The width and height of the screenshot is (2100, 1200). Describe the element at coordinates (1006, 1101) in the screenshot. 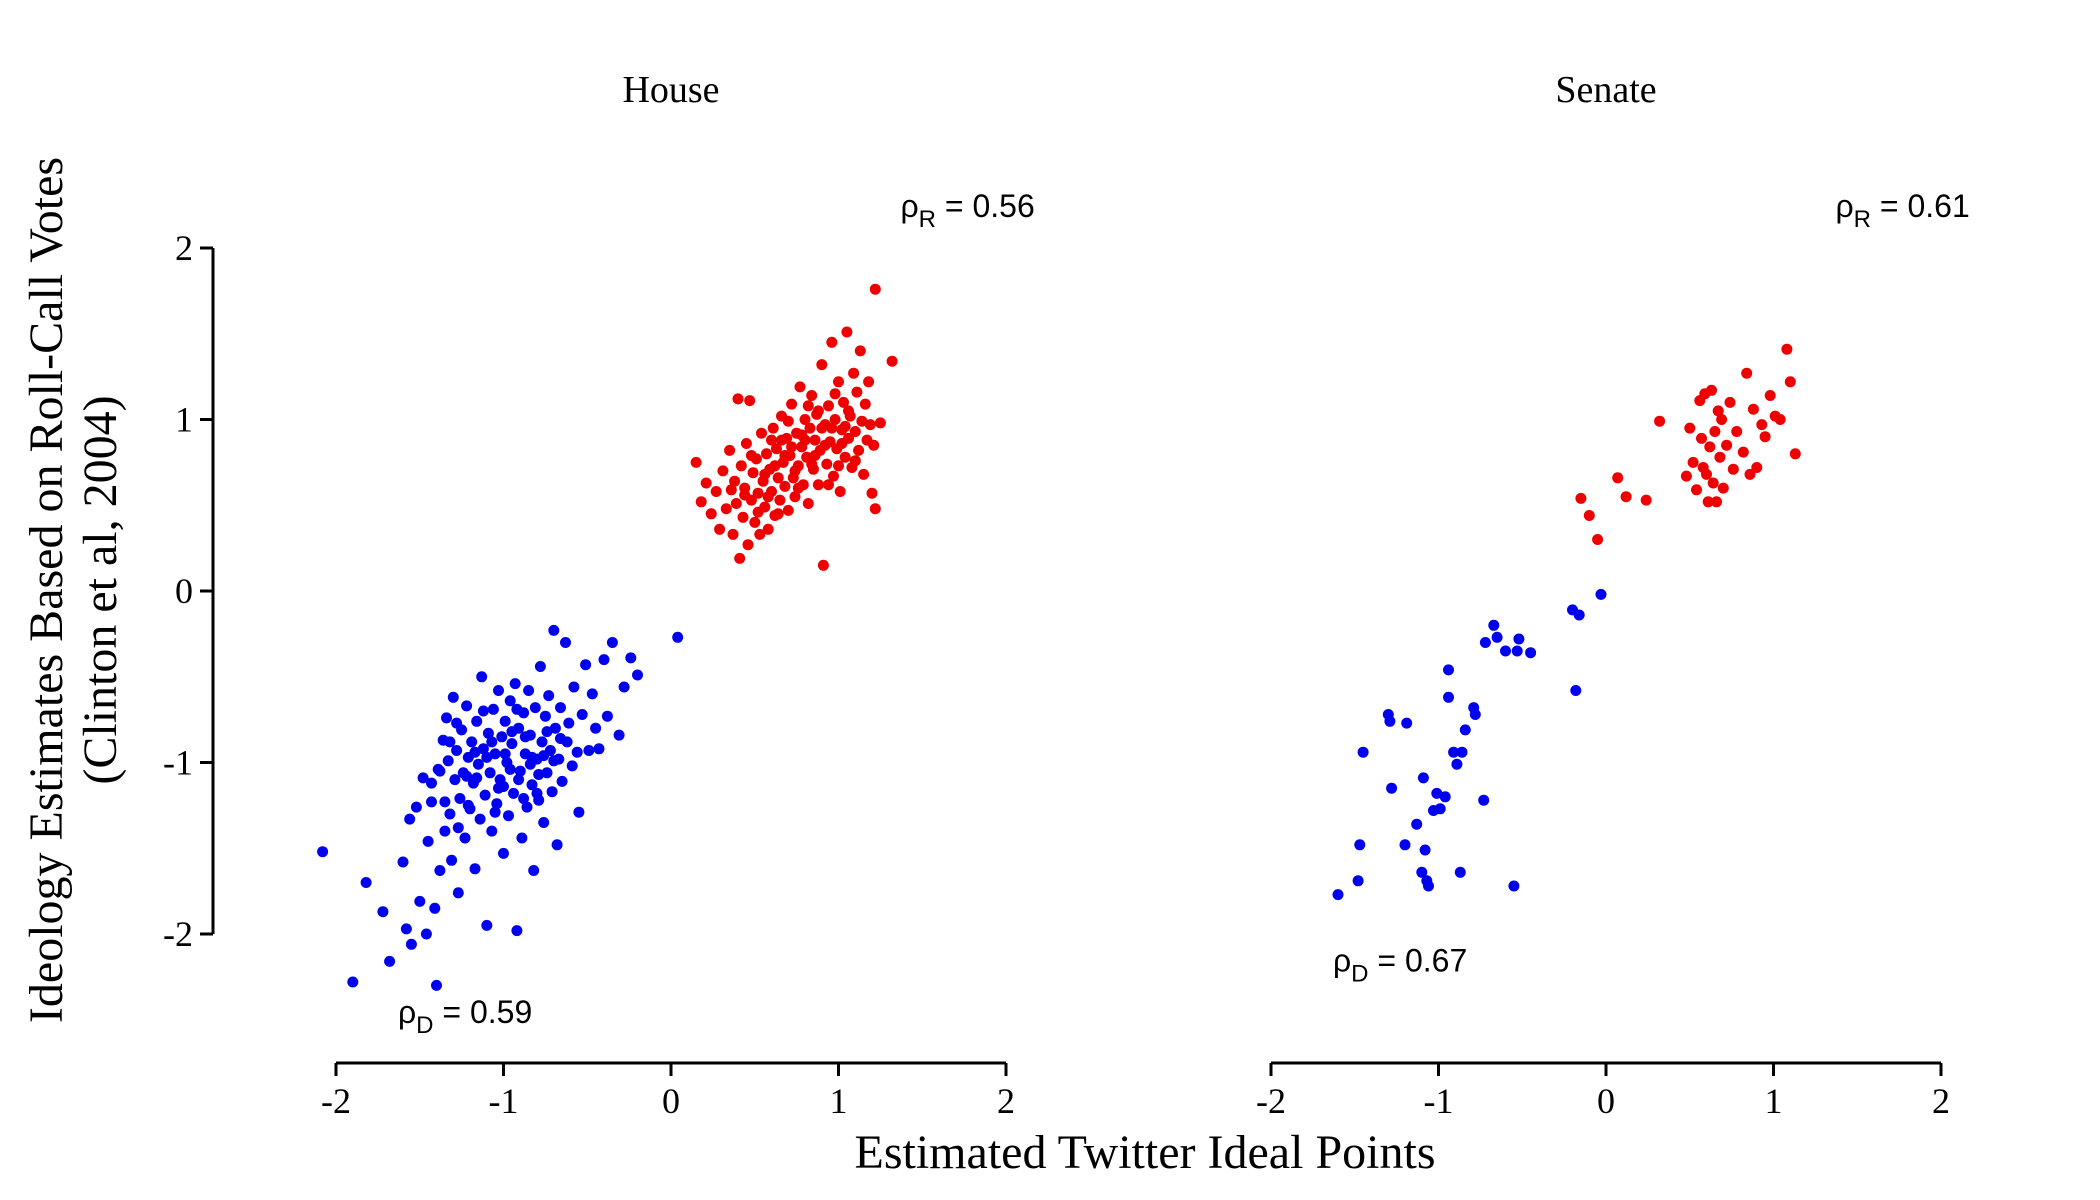

I see `house-x-tick-label: 2` at that location.